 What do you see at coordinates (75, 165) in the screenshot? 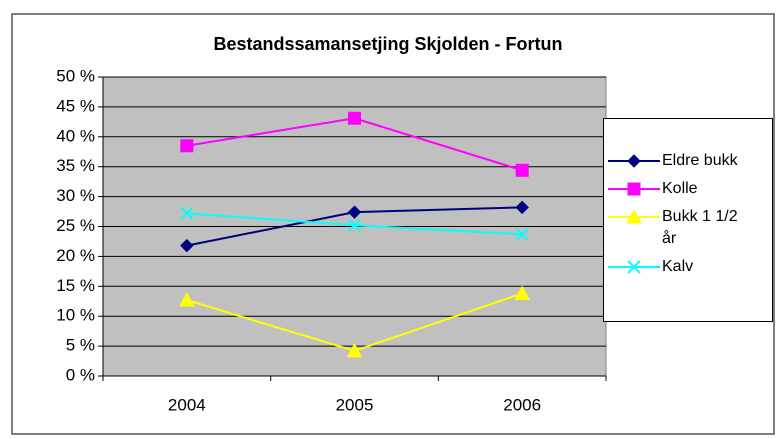
I see `y-tick-label: 35 %` at bounding box center [75, 165].